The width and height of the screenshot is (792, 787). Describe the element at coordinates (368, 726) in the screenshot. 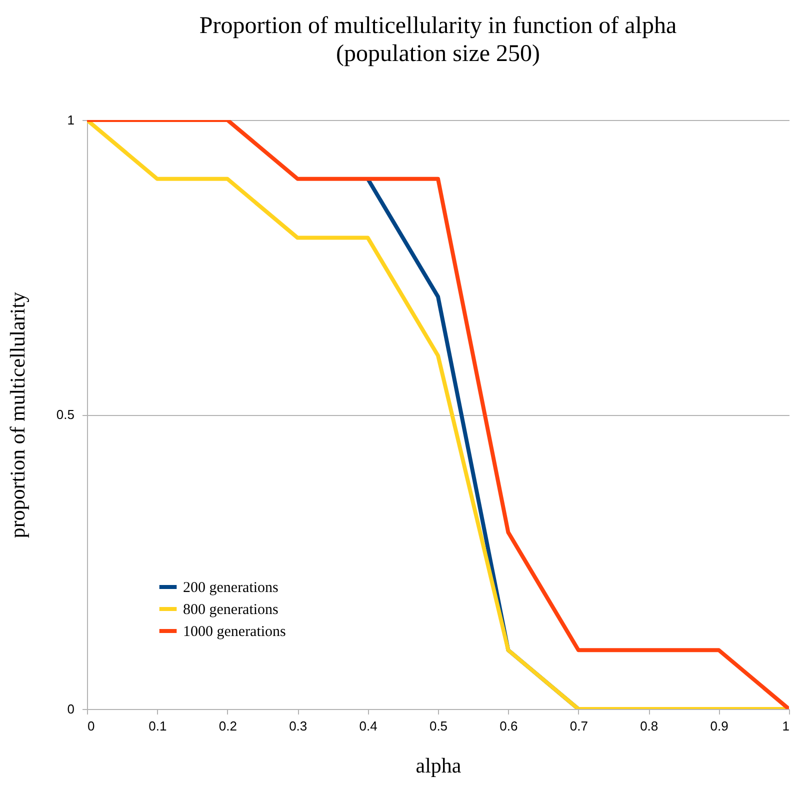

I see `x-tick-label: 0.4` at that location.